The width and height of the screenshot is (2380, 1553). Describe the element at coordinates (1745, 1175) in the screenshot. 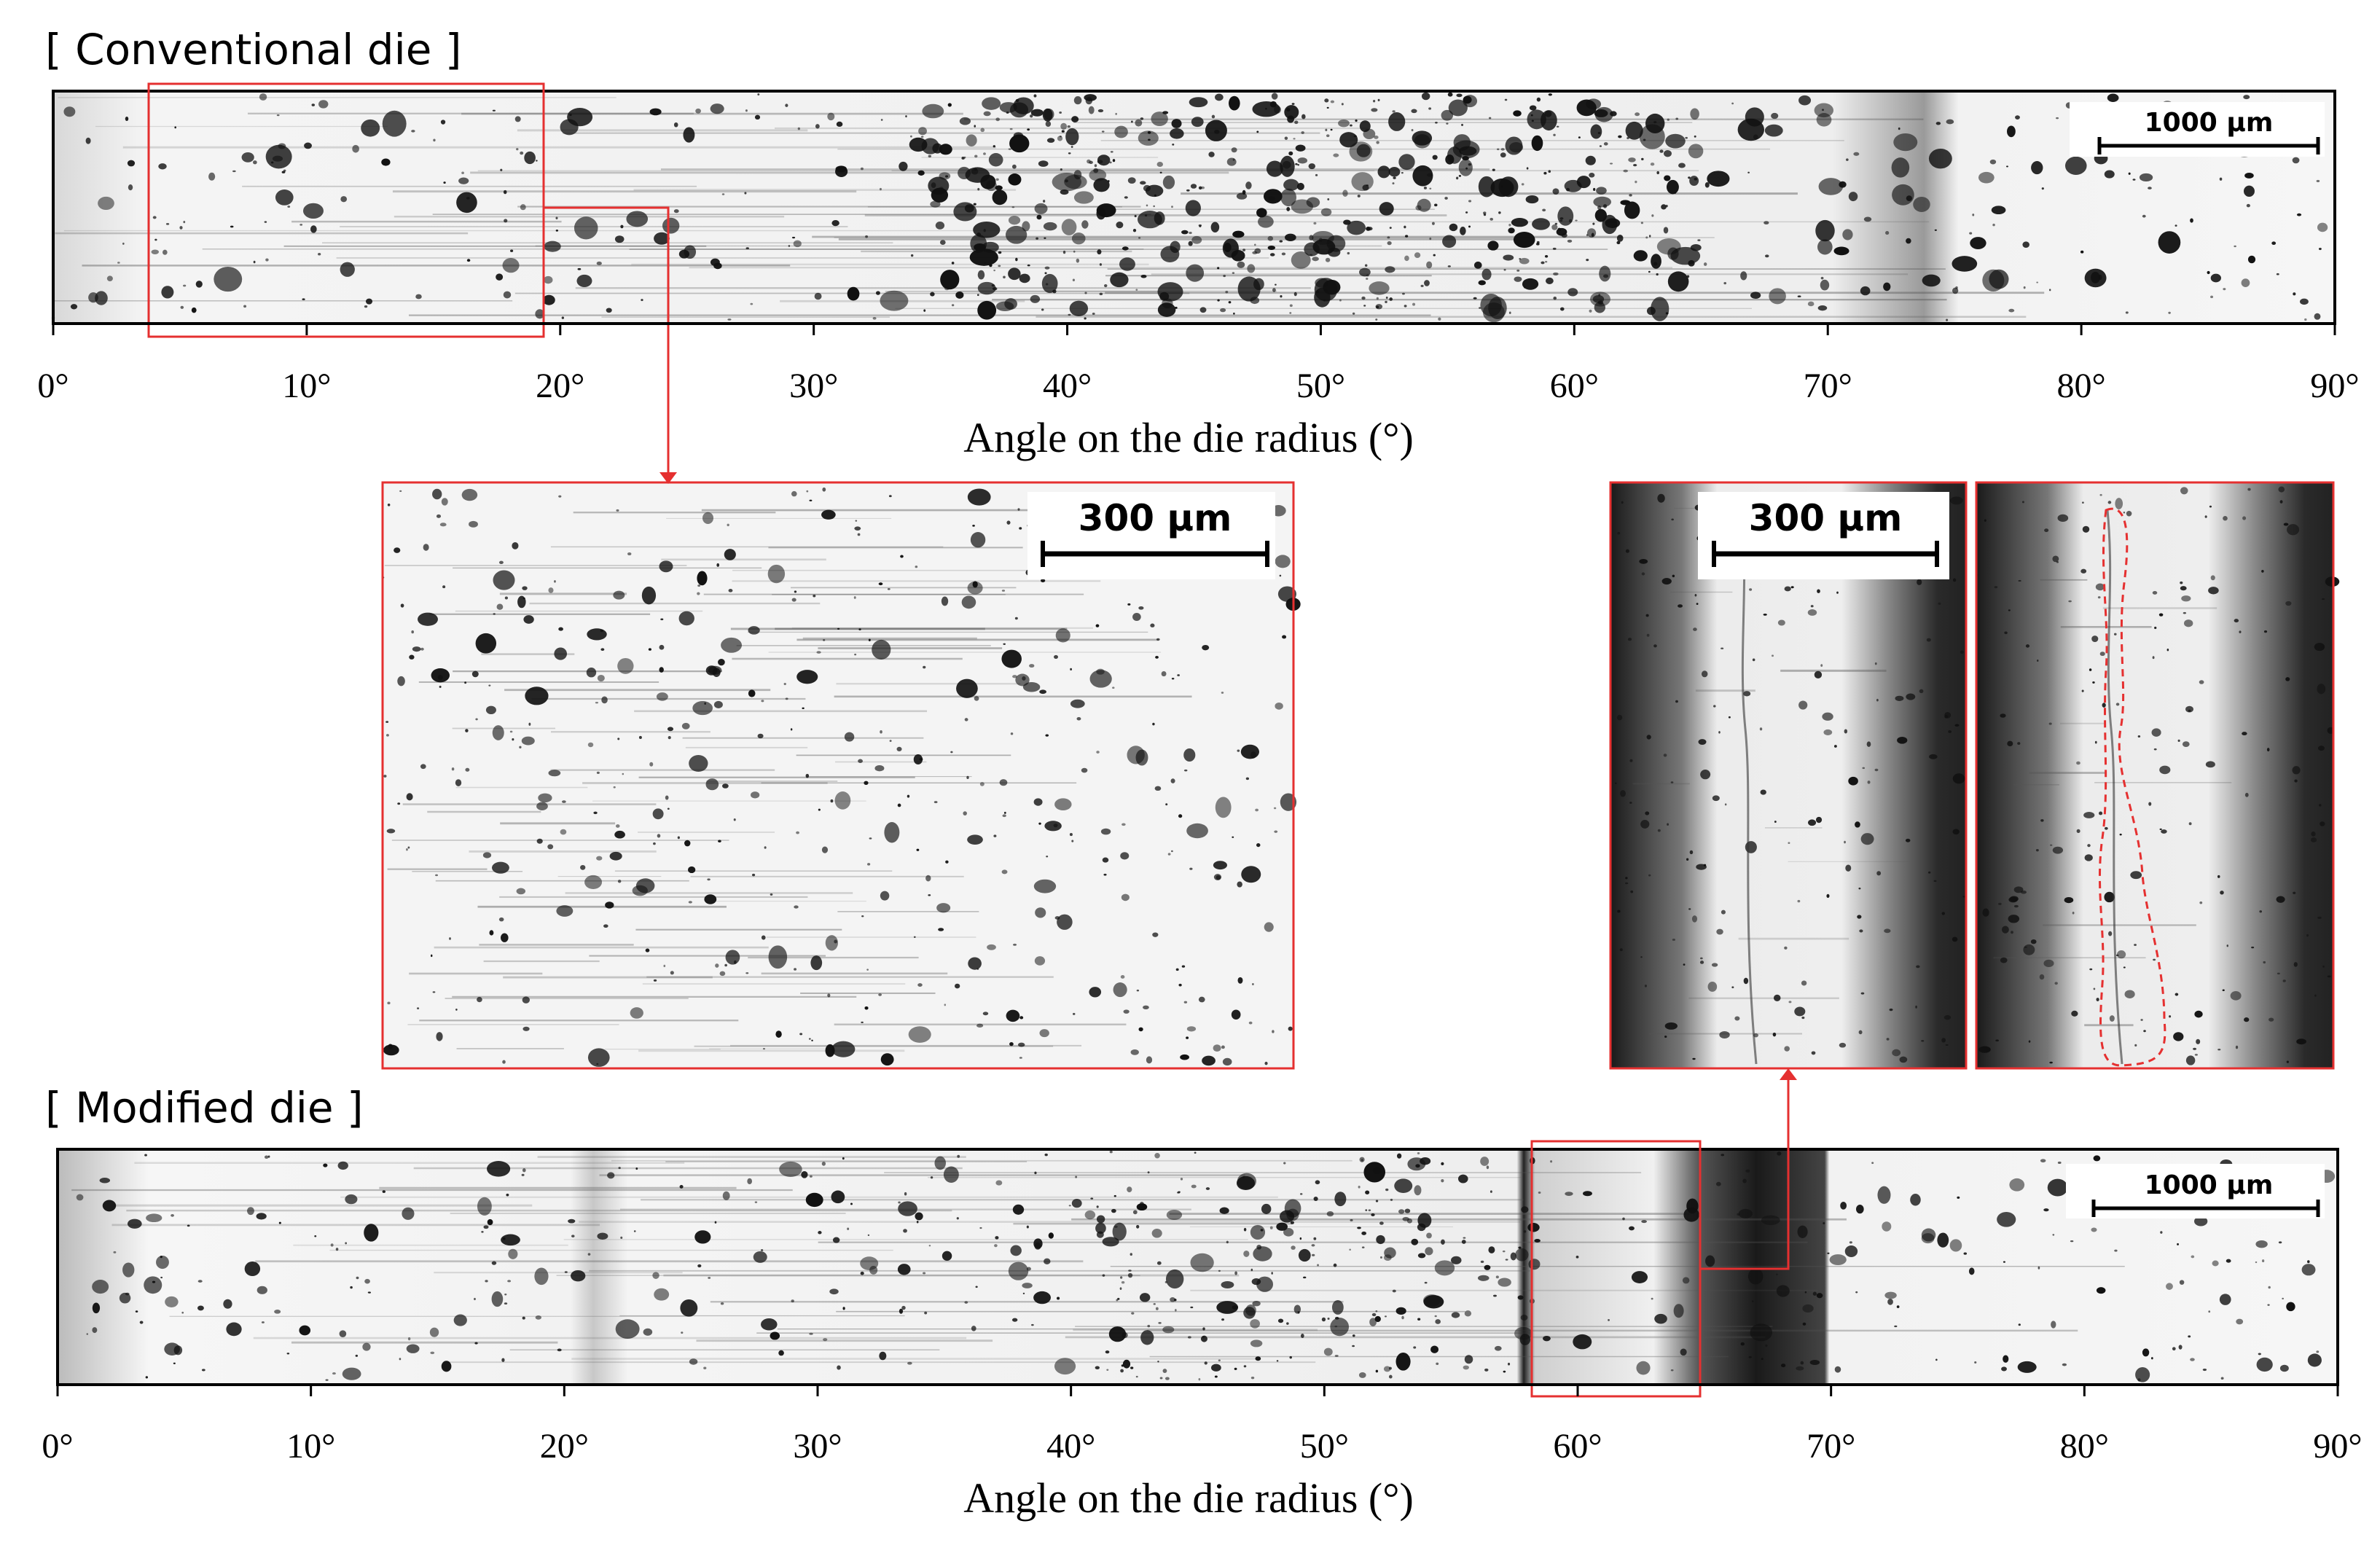

I see `connector` at that location.